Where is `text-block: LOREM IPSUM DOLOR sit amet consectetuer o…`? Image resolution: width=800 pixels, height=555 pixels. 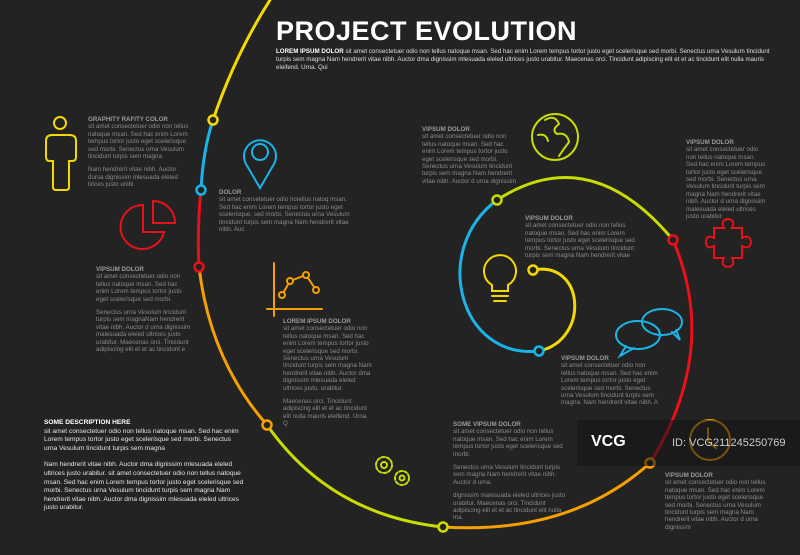
text-block: LOREM IPSUM DOLOR sit amet consectetuer o… is located at coordinates (328, 376).